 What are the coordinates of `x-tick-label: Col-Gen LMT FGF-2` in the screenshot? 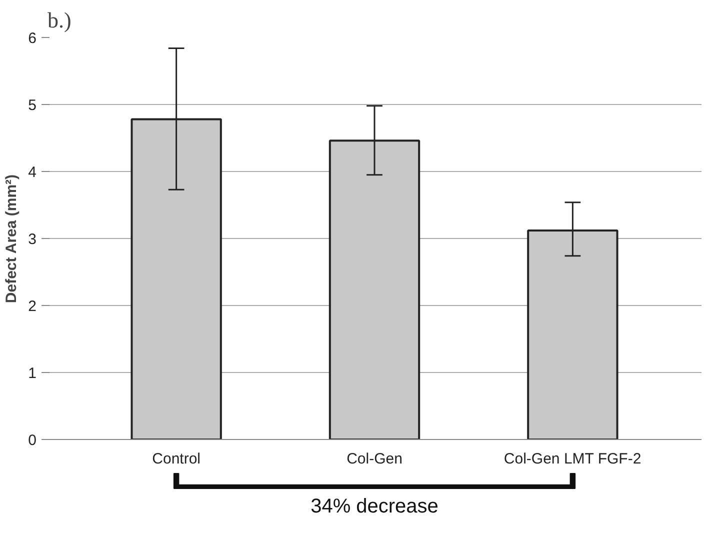 It's located at (573, 459).